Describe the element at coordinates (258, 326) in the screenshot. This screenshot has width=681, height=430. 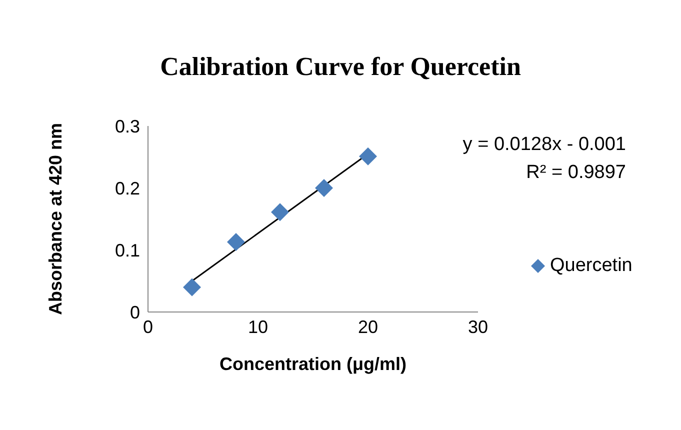
I see `x-tick-label: 10` at that location.